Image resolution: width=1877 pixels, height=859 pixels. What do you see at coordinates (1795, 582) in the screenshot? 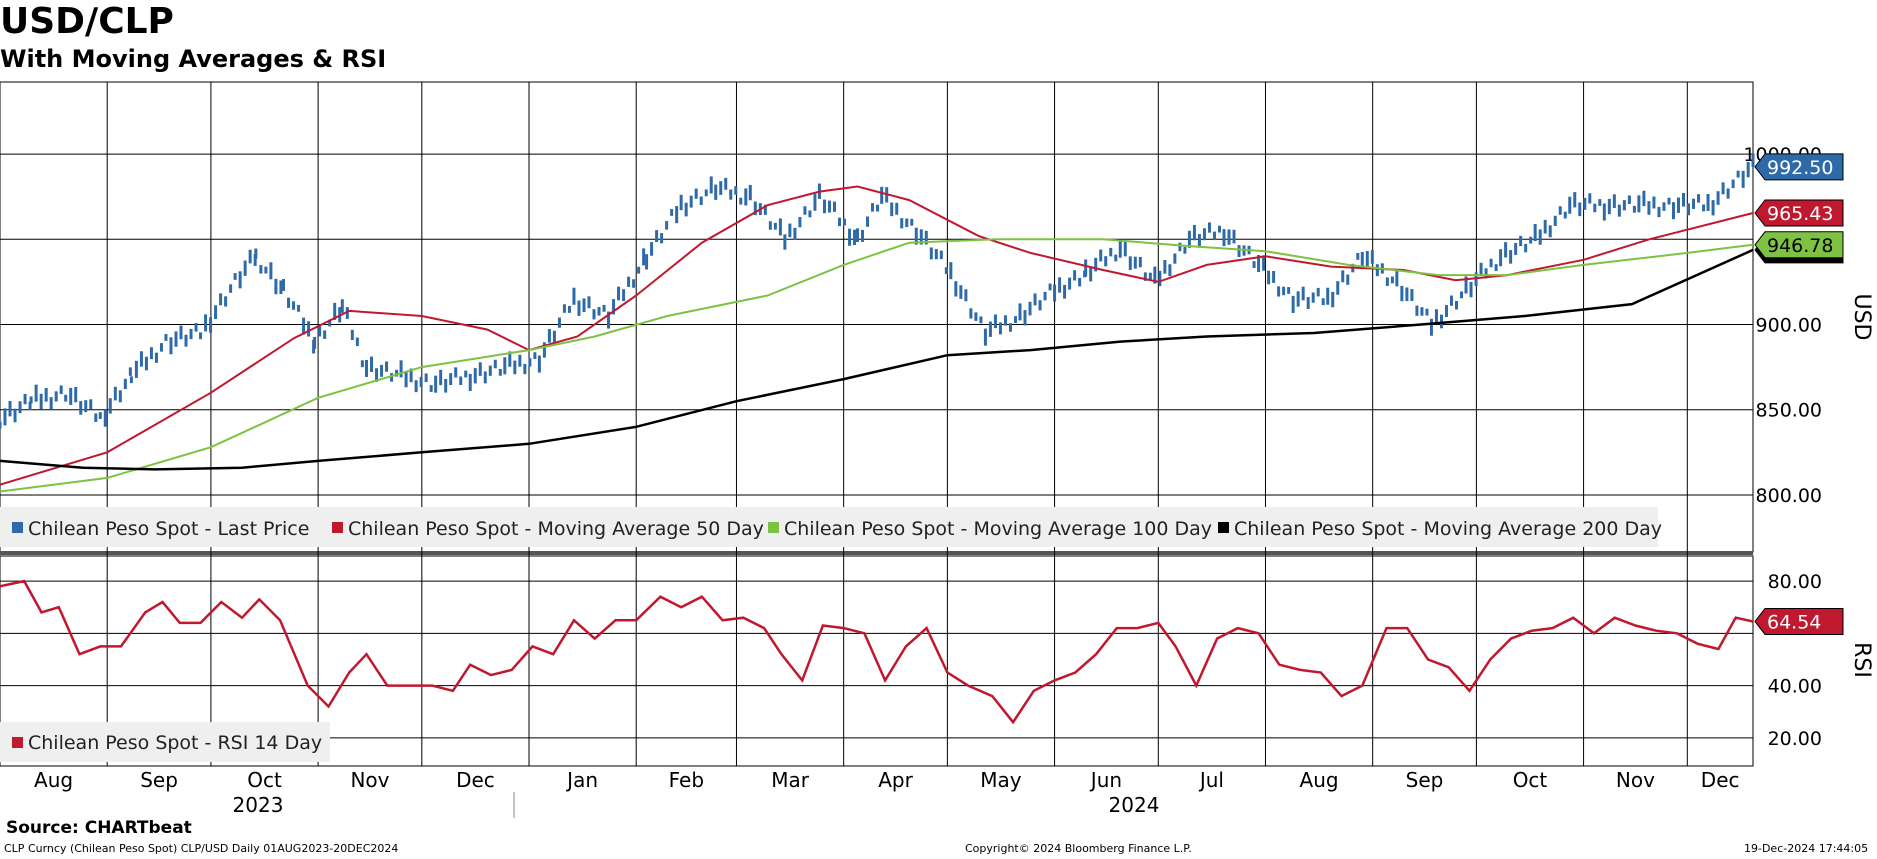
I see `rsi-tick-label: 80.00` at bounding box center [1795, 582].